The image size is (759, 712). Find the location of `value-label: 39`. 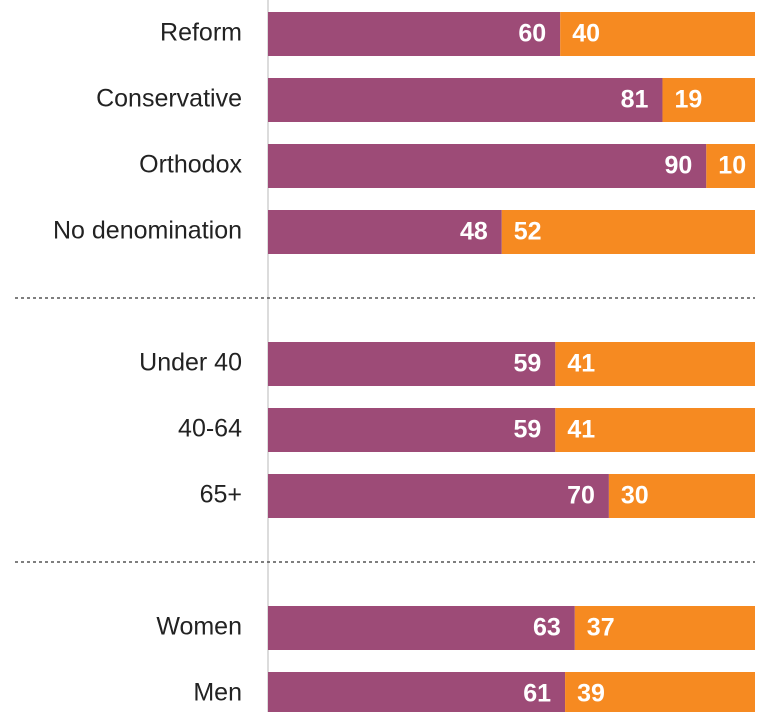

value-label: 39 is located at coordinates (591, 694).